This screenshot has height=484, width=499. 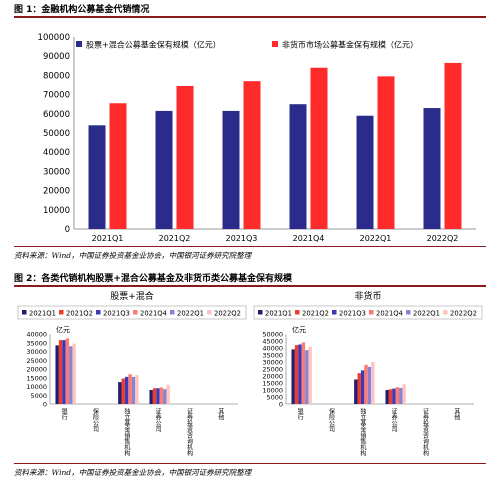 What do you see at coordinates (126, 390) in the screenshot?
I see `bar-独立基金销售机构-2021Q3` at bounding box center [126, 390].